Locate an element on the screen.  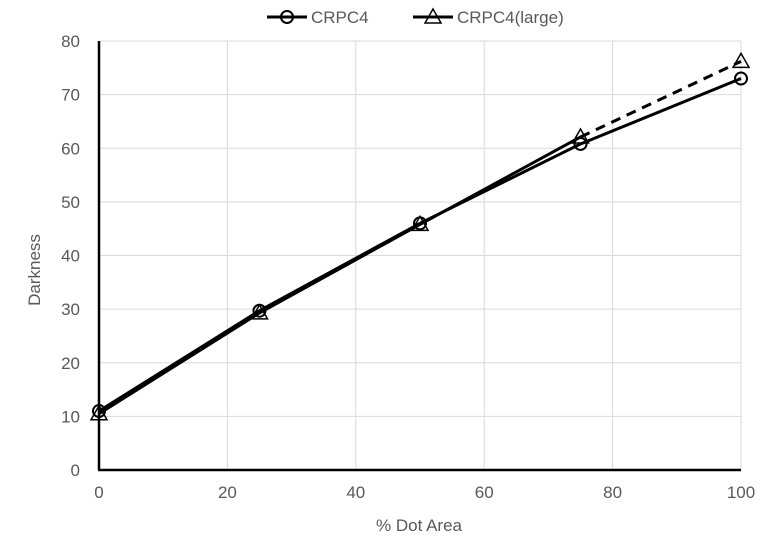
x-tick-label: 60 is located at coordinates (484, 492).